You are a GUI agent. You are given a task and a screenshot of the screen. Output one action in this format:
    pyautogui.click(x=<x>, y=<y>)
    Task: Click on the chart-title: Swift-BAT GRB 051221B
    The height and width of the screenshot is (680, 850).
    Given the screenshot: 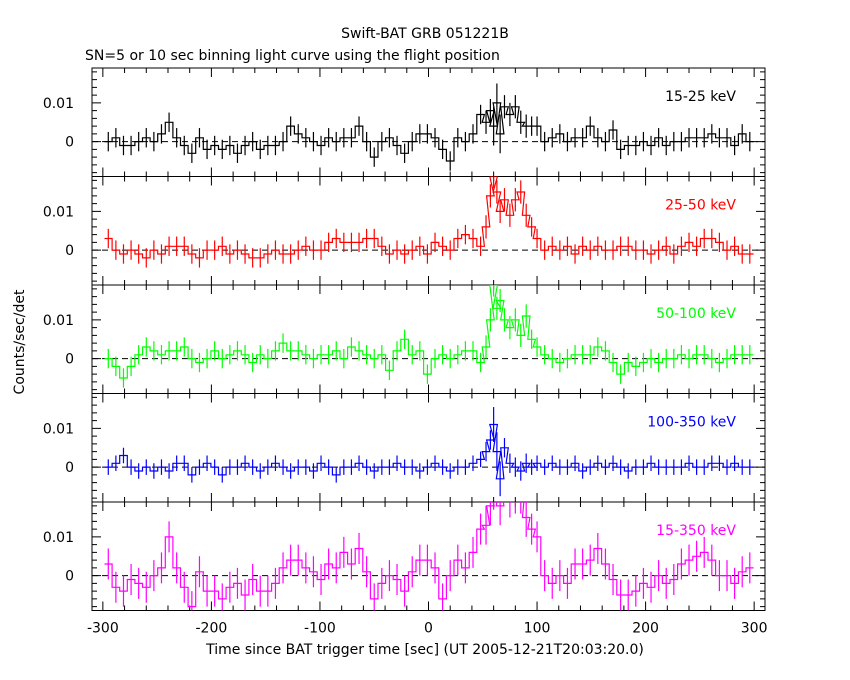 What is the action you would take?
    pyautogui.click(x=425, y=34)
    